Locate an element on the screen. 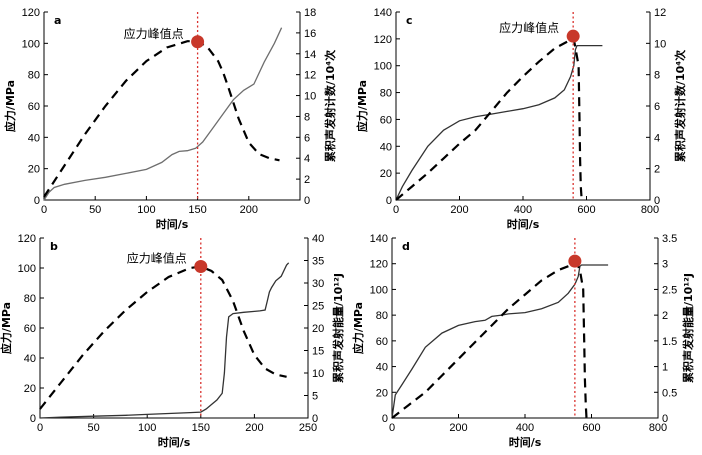 Image resolution: width=702 pixels, height=455 pixels. y2-tick-label: 3.5 is located at coordinates (669, 239).